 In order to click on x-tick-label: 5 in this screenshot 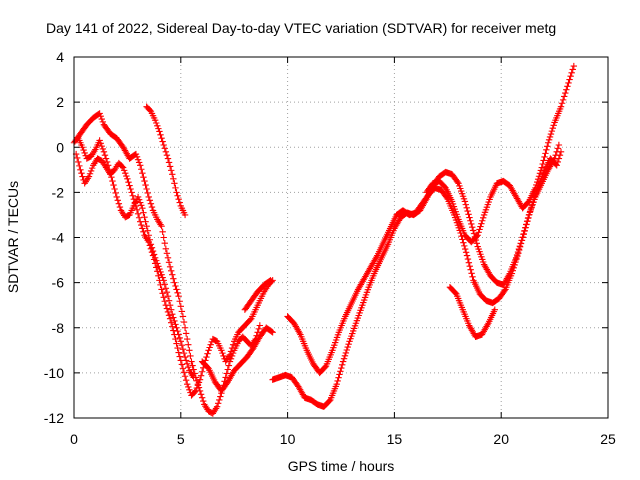, I will do `click(181, 439)`.